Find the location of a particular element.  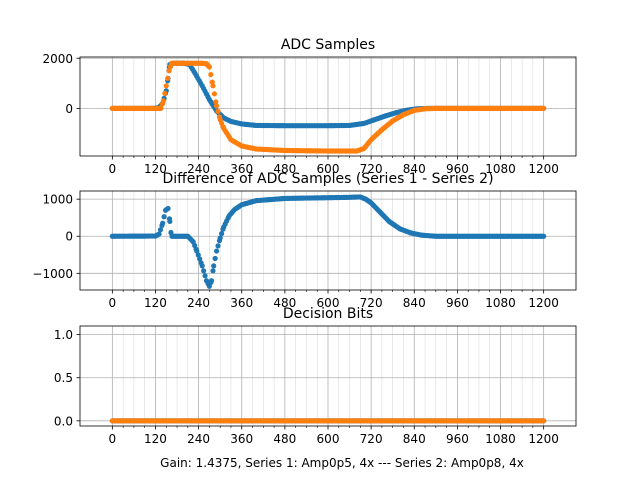

y-tick-label: 1000 is located at coordinates (57, 200).